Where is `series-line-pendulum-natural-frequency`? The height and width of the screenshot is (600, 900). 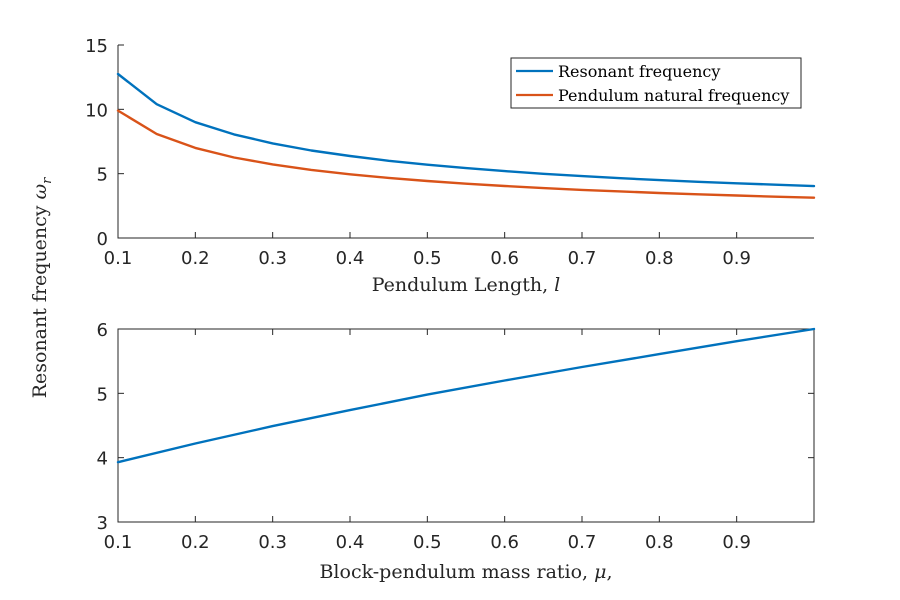 series-line-pendulum-natural-frequency is located at coordinates (466, 154).